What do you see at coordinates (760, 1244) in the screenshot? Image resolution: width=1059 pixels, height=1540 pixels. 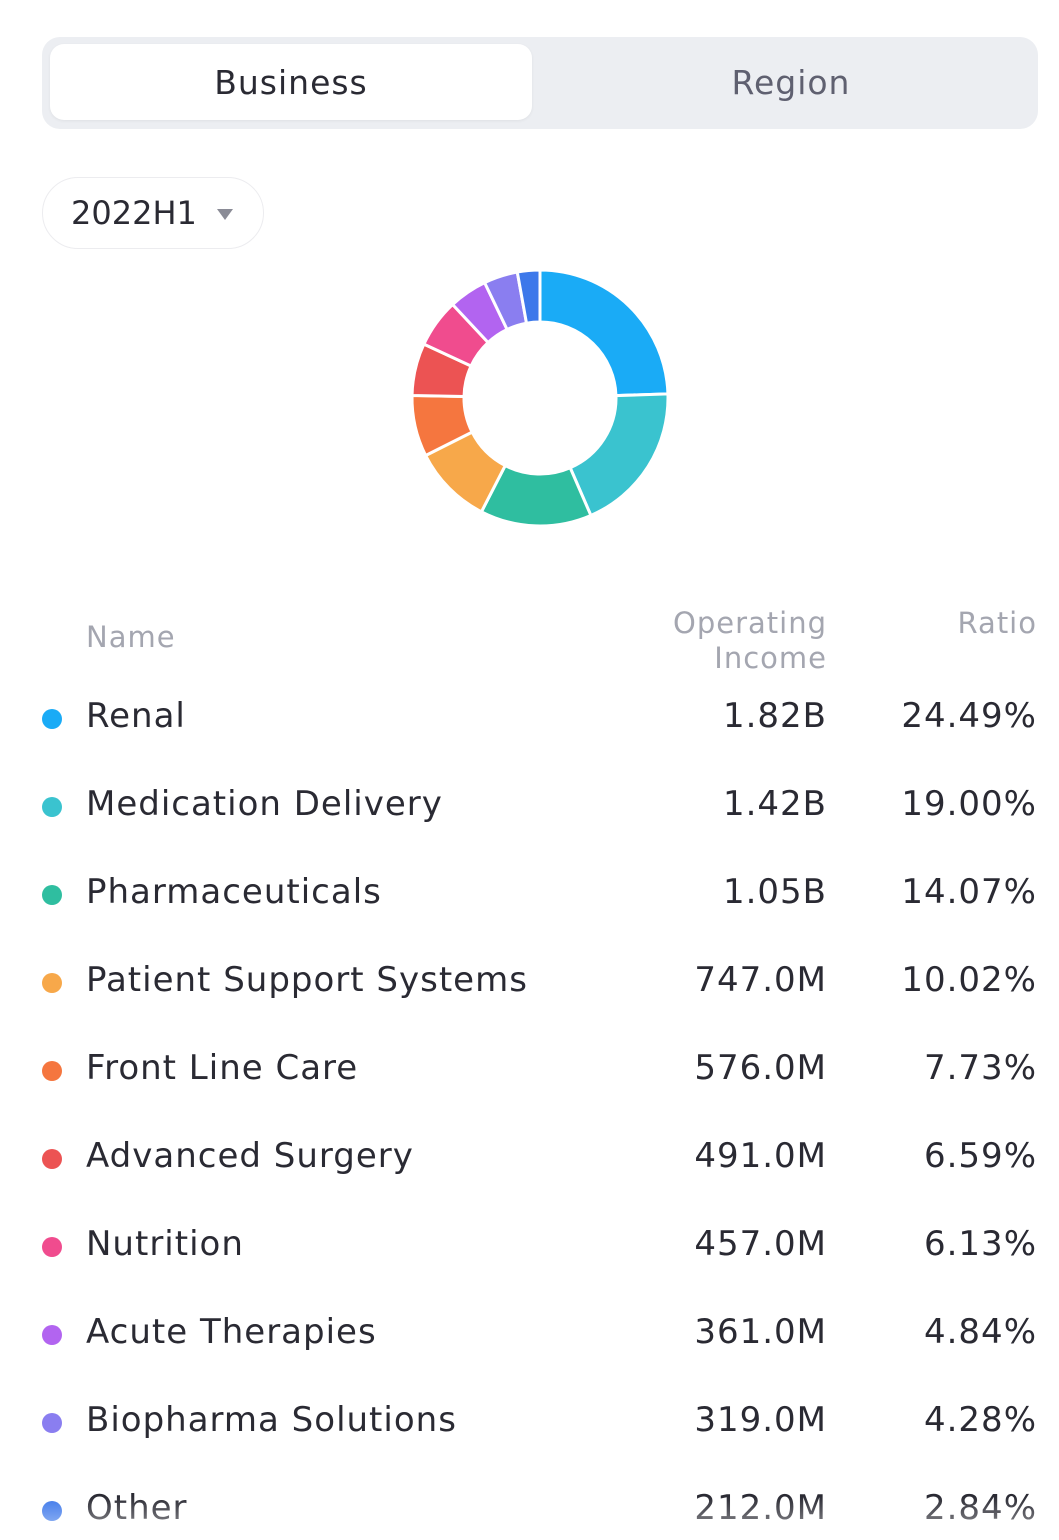 I see `row-operating-income: 457.0M` at bounding box center [760, 1244].